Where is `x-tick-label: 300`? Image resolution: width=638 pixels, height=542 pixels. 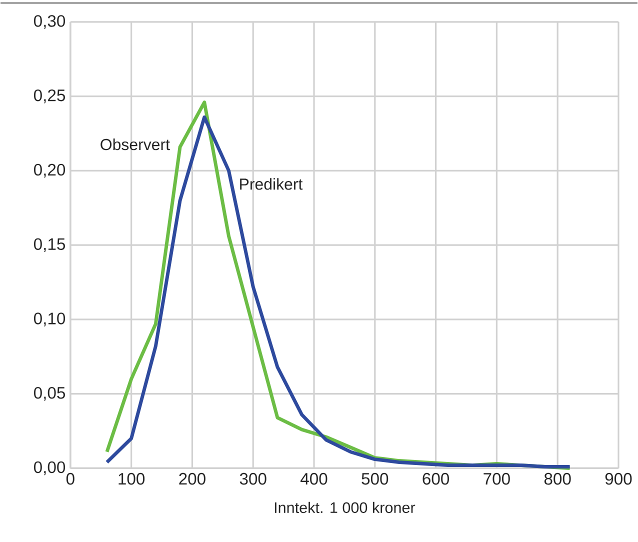
x-tick-label: 300 is located at coordinates (253, 478).